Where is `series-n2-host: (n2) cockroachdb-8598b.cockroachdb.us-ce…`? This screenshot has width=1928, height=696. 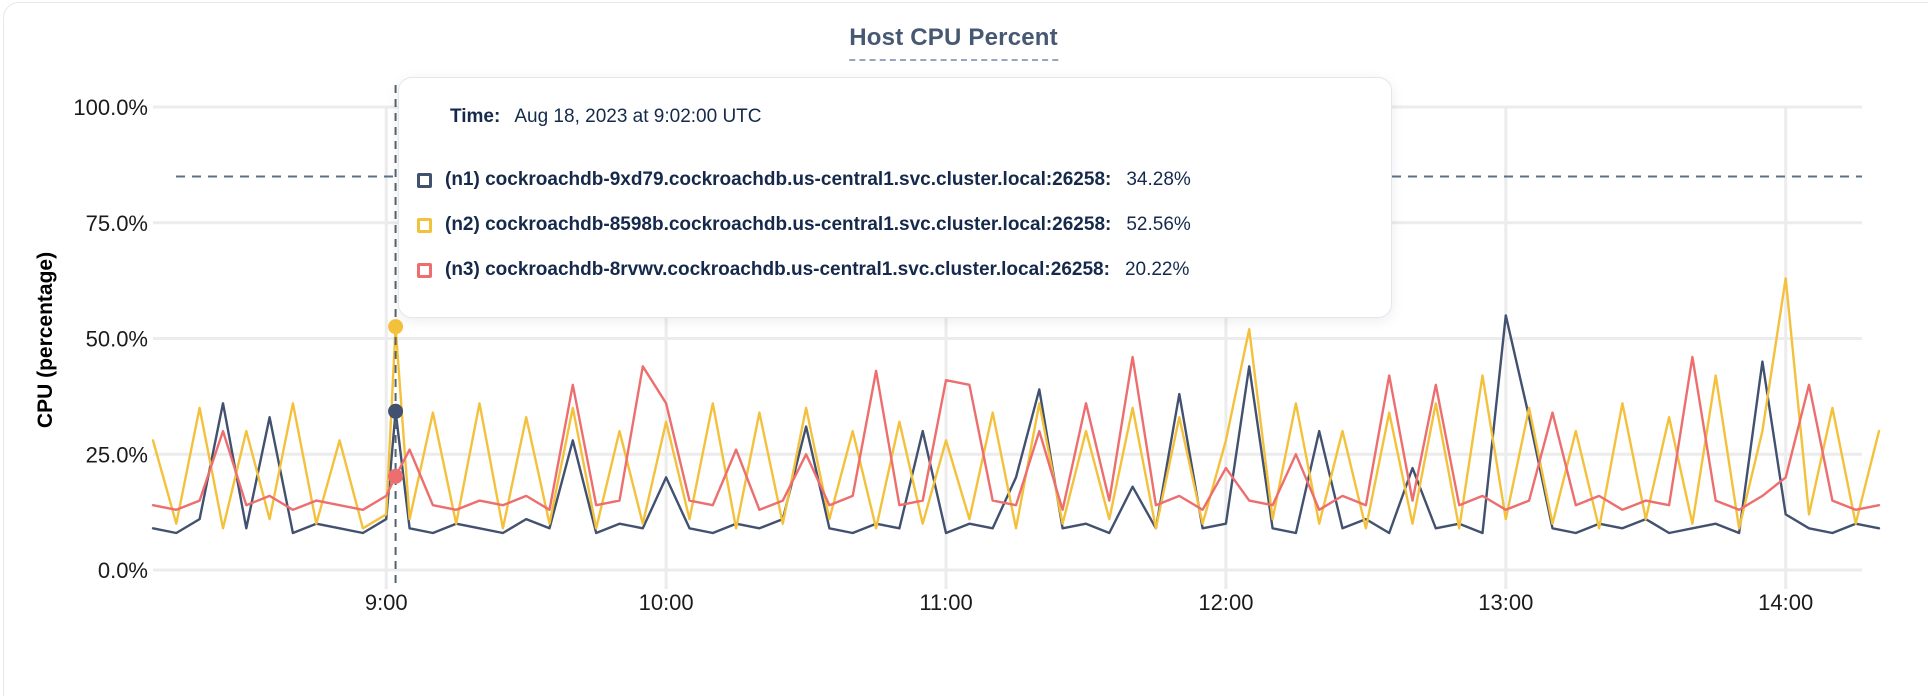 series-n2-host: (n2) cockroachdb-8598b.cockroachdb.us-ce… is located at coordinates (778, 224).